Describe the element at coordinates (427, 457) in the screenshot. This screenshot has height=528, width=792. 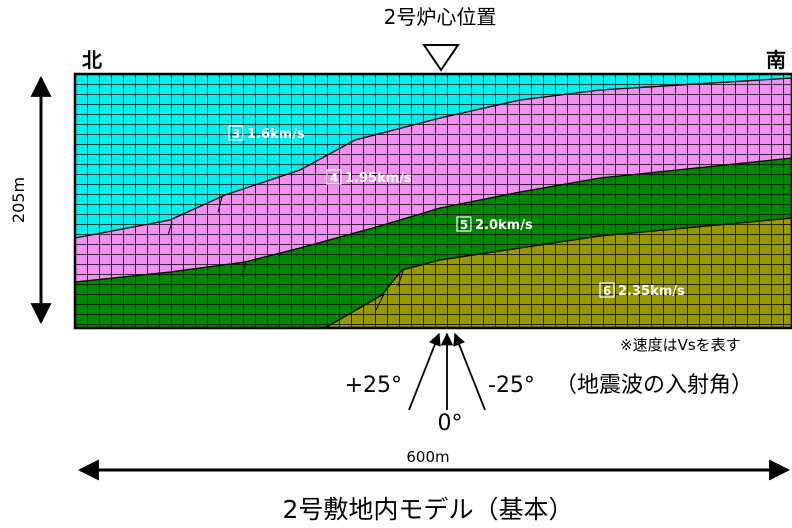
I see `width-label: 600m` at that location.